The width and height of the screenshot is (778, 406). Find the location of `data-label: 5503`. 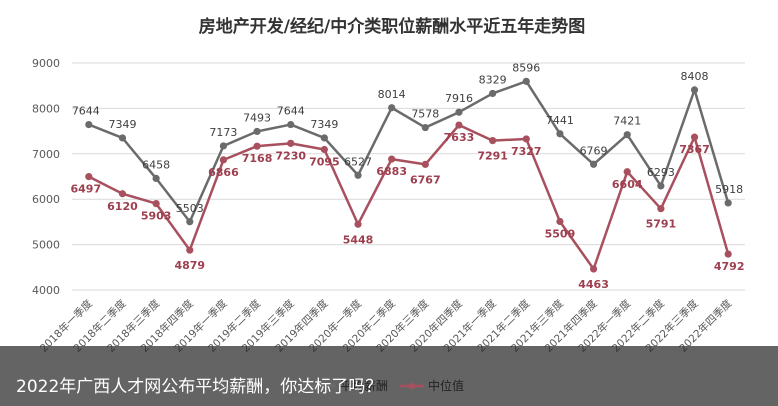

data-label: 5503 is located at coordinates (190, 208).